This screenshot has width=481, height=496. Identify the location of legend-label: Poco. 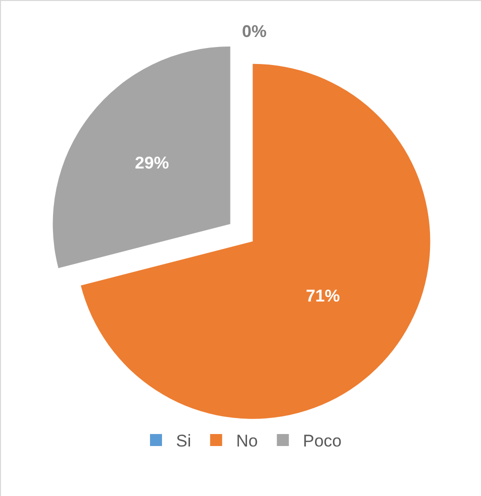
(322, 441).